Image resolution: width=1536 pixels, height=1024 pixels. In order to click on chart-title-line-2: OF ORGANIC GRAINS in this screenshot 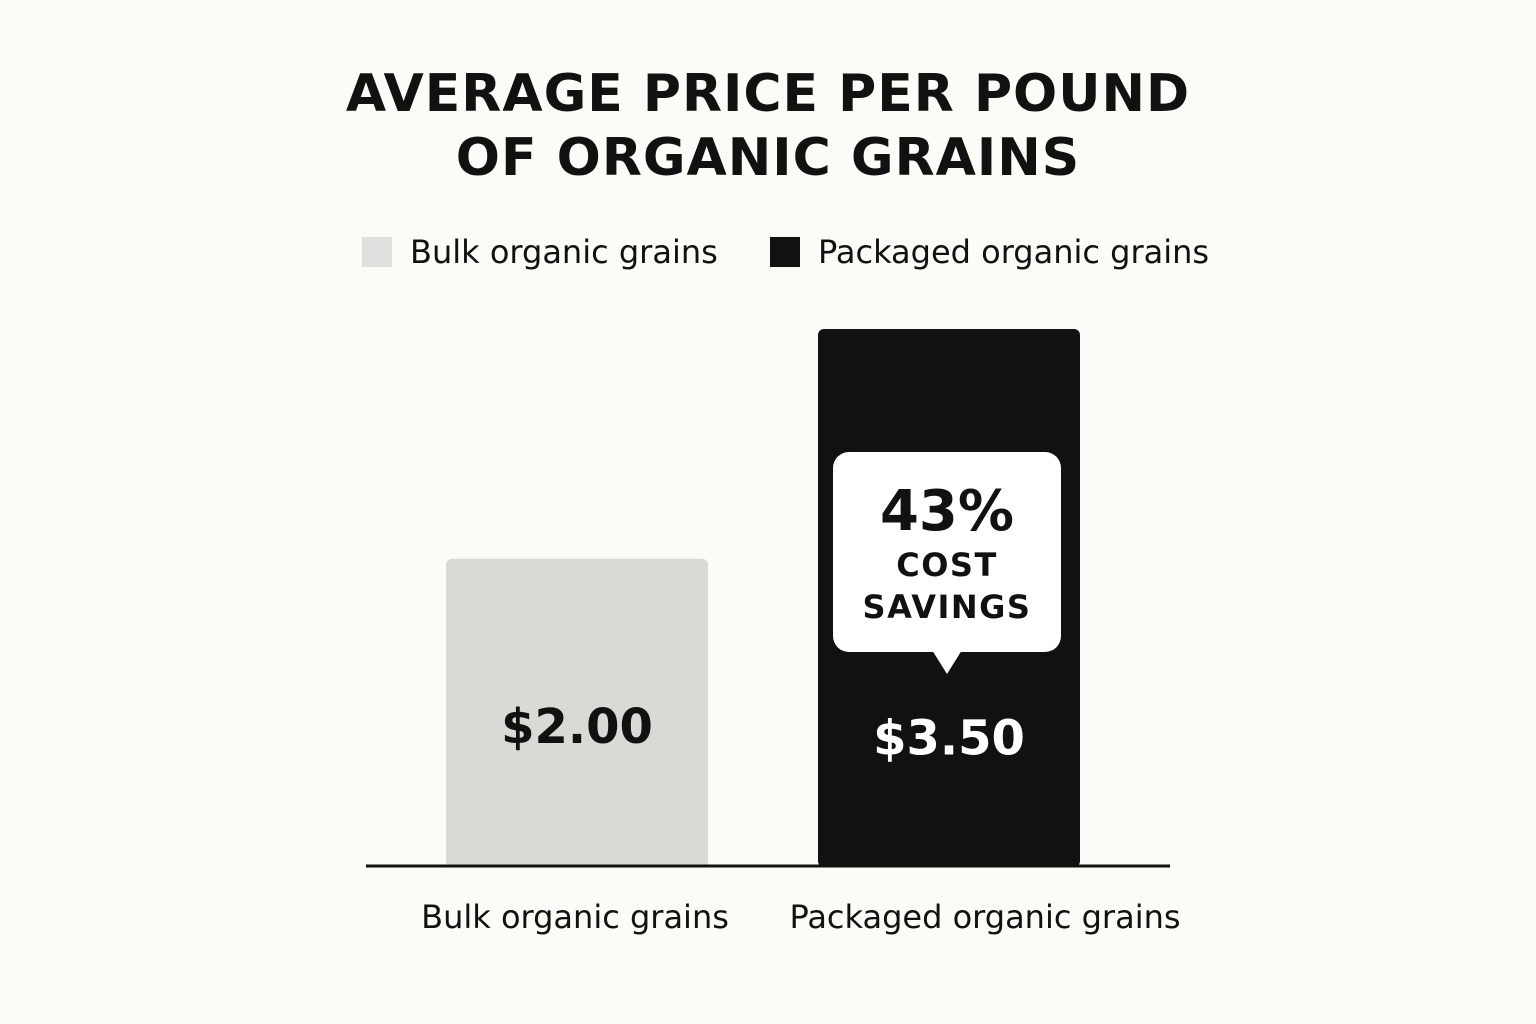, I will do `click(768, 158)`.